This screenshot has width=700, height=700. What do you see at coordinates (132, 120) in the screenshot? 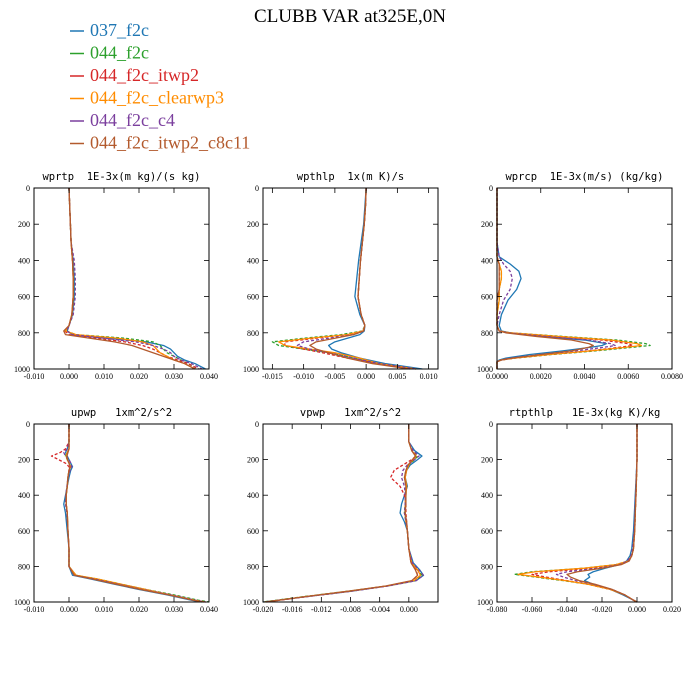
I see `legend-label: 044_f2c_c4` at bounding box center [132, 120].